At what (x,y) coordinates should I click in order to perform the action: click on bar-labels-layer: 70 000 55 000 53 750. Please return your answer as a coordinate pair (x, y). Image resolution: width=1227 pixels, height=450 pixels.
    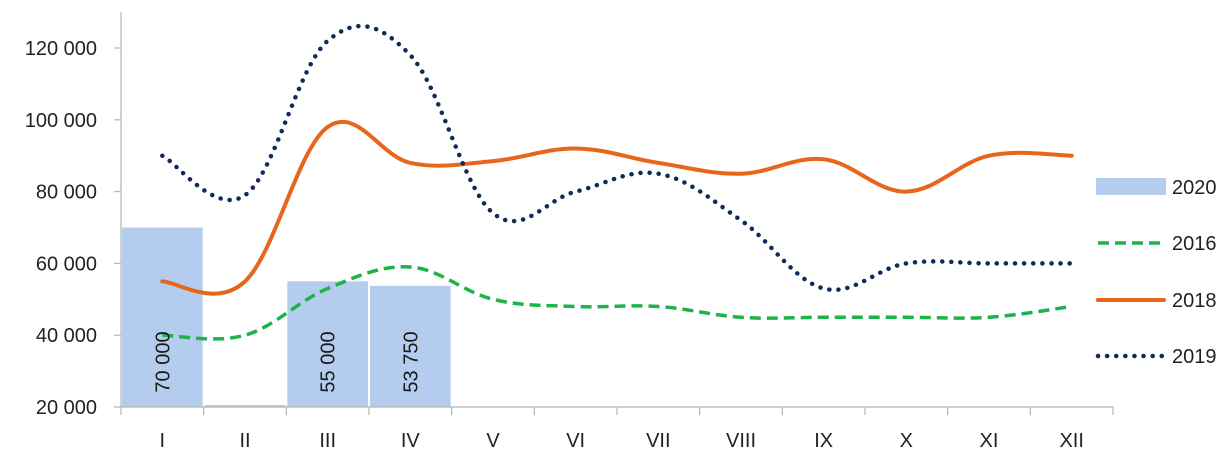
    Looking at the image, I should click on (287, 361).